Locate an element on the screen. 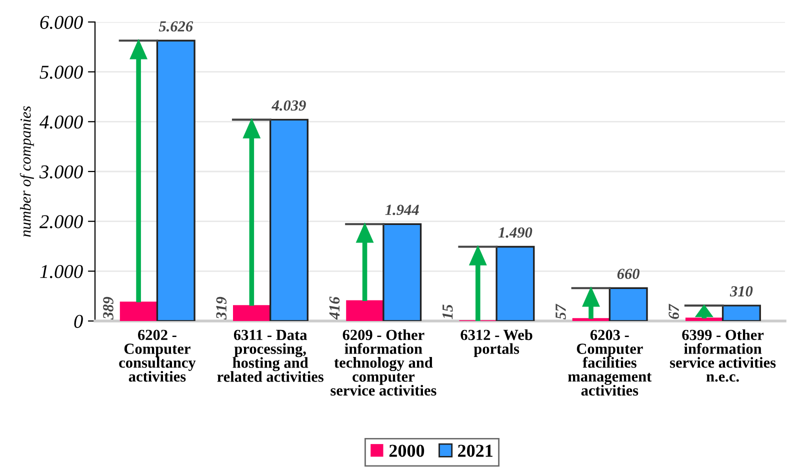 This screenshot has width=790, height=472. data-label: 319 is located at coordinates (221, 308).